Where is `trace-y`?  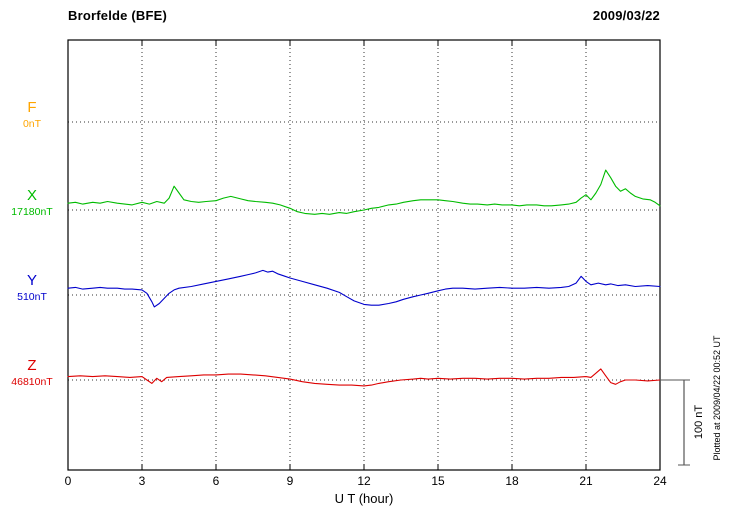
trace-y is located at coordinates (364, 288).